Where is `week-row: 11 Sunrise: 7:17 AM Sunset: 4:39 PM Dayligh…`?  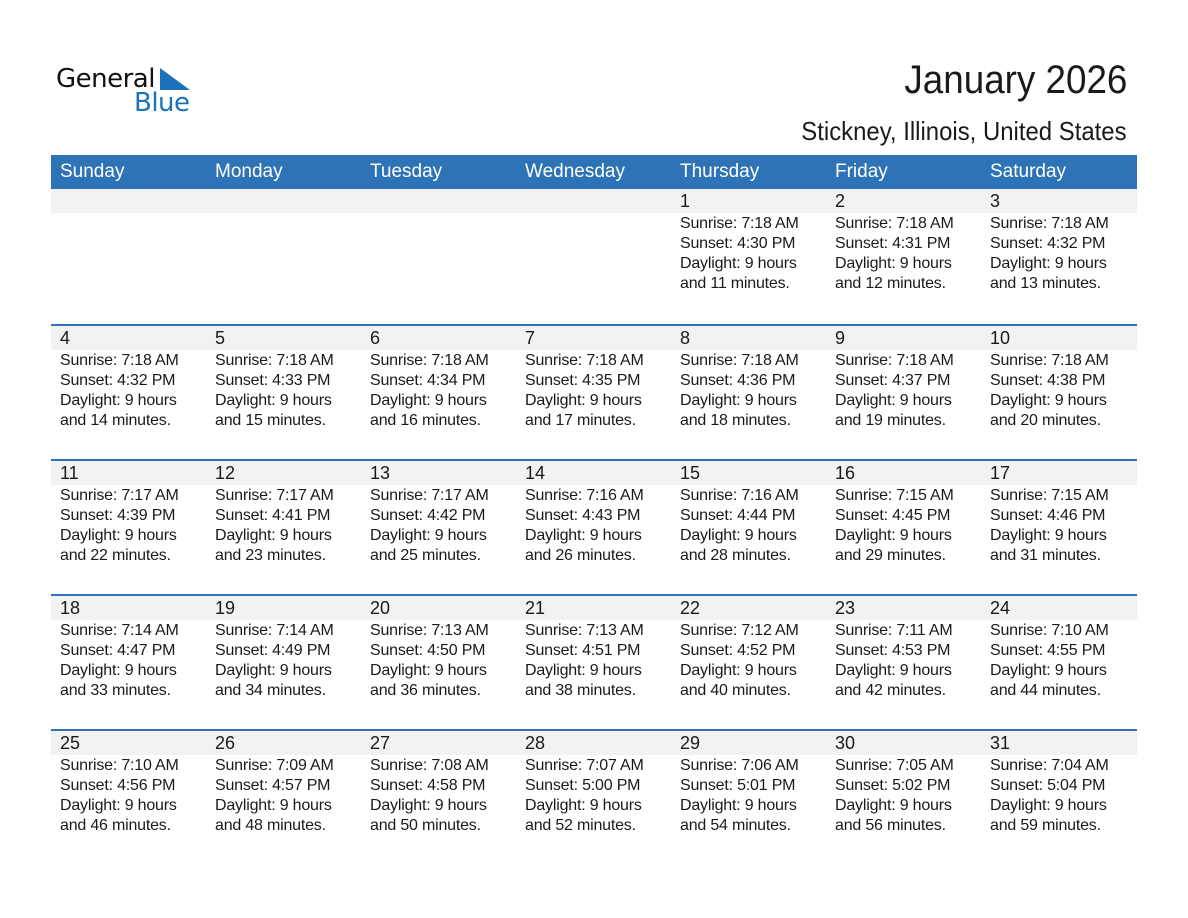 week-row: 11 Sunrise: 7:17 AM Sunset: 4:39 PM Dayligh… is located at coordinates (594, 526).